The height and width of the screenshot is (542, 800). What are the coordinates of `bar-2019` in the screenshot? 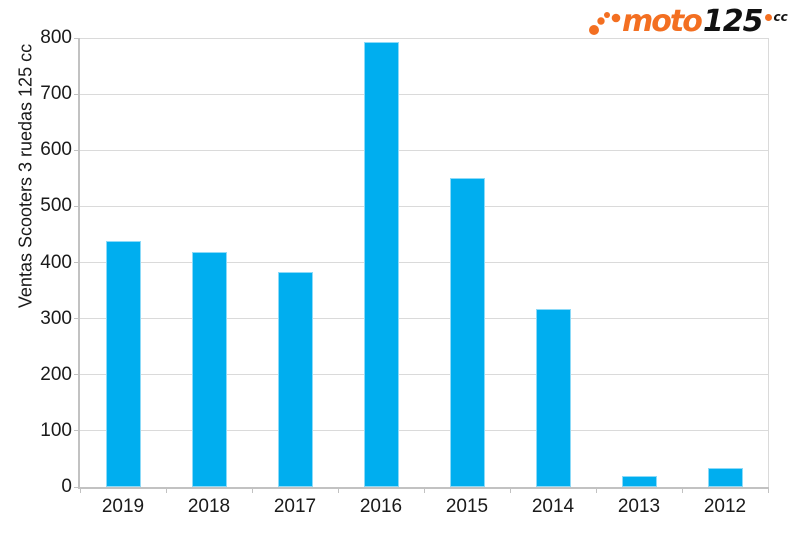 It's located at (123, 364).